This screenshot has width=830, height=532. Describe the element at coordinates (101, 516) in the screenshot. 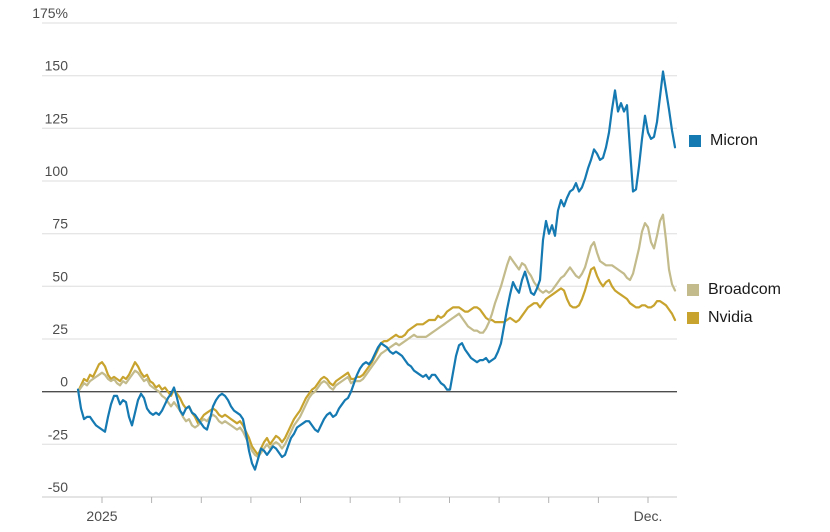

I see `x-axis-label: 2025` at that location.